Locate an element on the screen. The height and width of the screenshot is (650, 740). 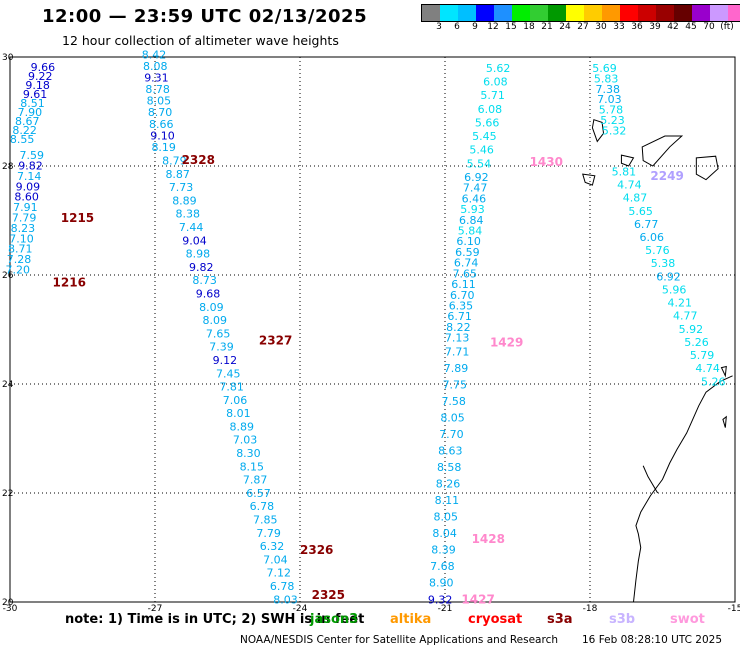
color-scale-label: 6 is located at coordinates (457, 27).